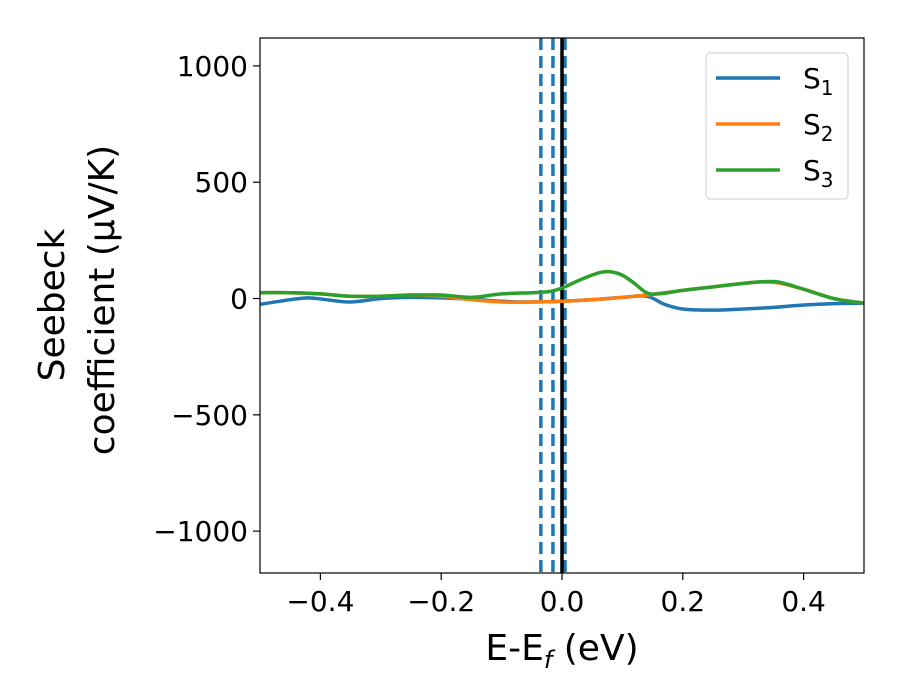 The image size is (900, 700). I want to click on y-tick-label: −1000, so click(200, 531).